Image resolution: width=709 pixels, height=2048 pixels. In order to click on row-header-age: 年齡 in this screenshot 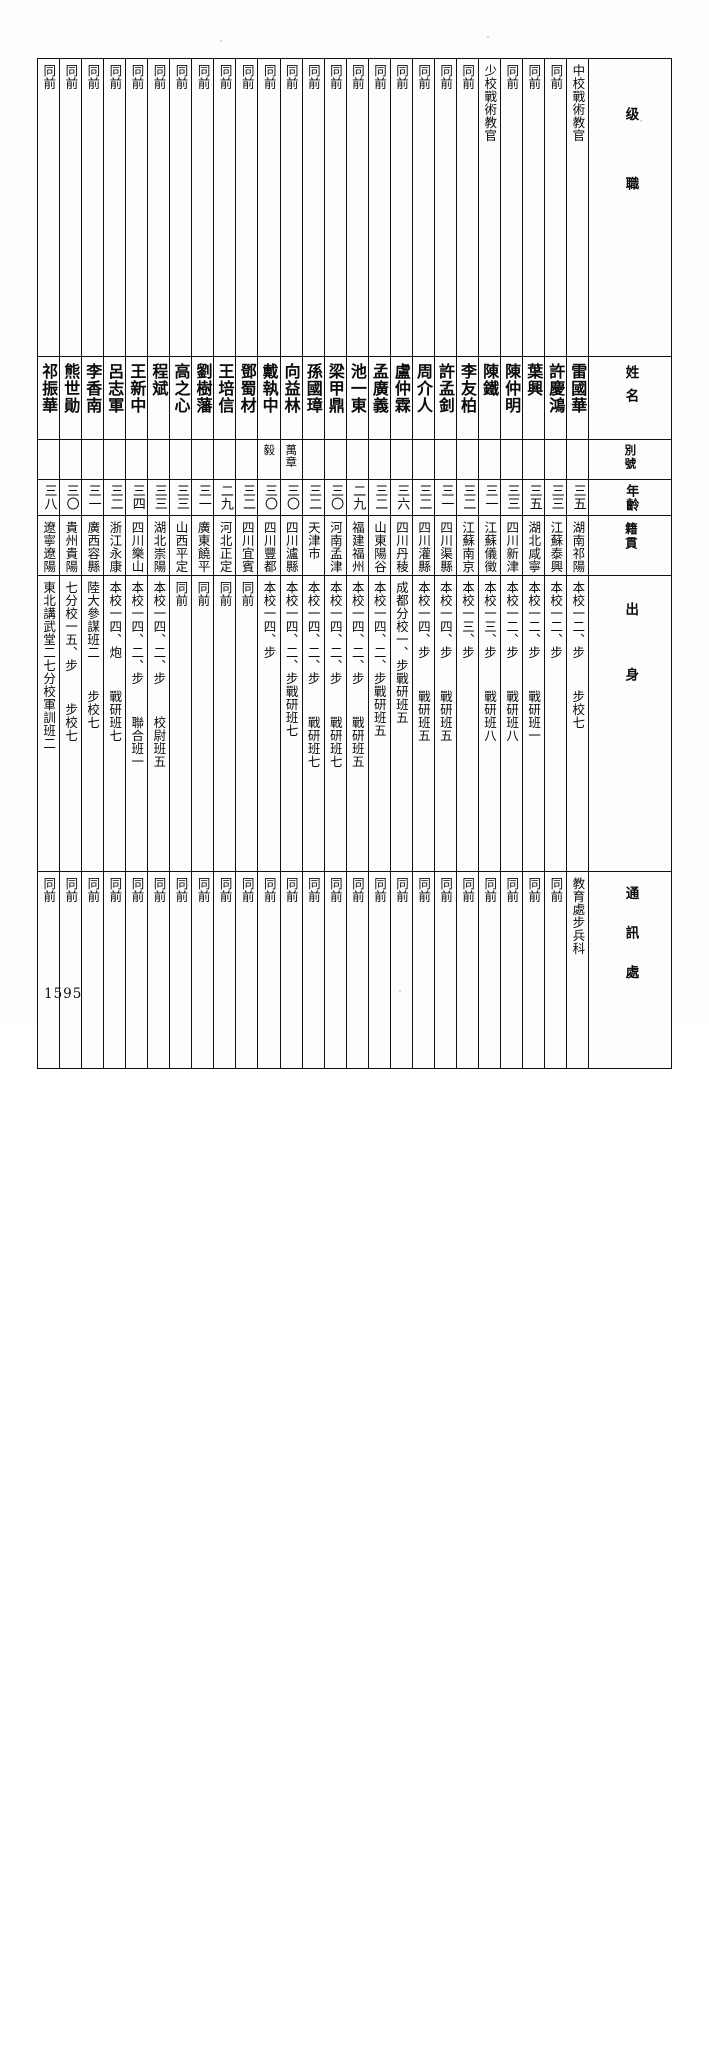, I will do `click(630, 497)`.